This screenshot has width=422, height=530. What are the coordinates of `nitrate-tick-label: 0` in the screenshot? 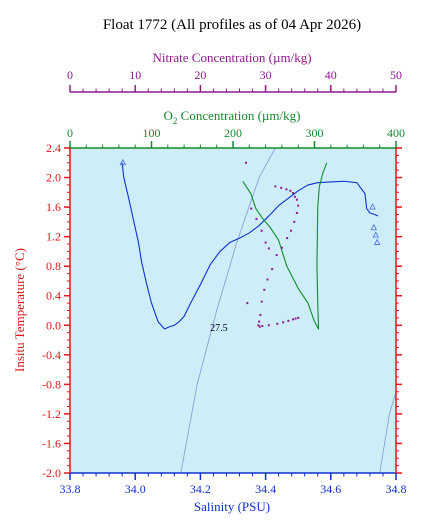 It's located at (70, 75).